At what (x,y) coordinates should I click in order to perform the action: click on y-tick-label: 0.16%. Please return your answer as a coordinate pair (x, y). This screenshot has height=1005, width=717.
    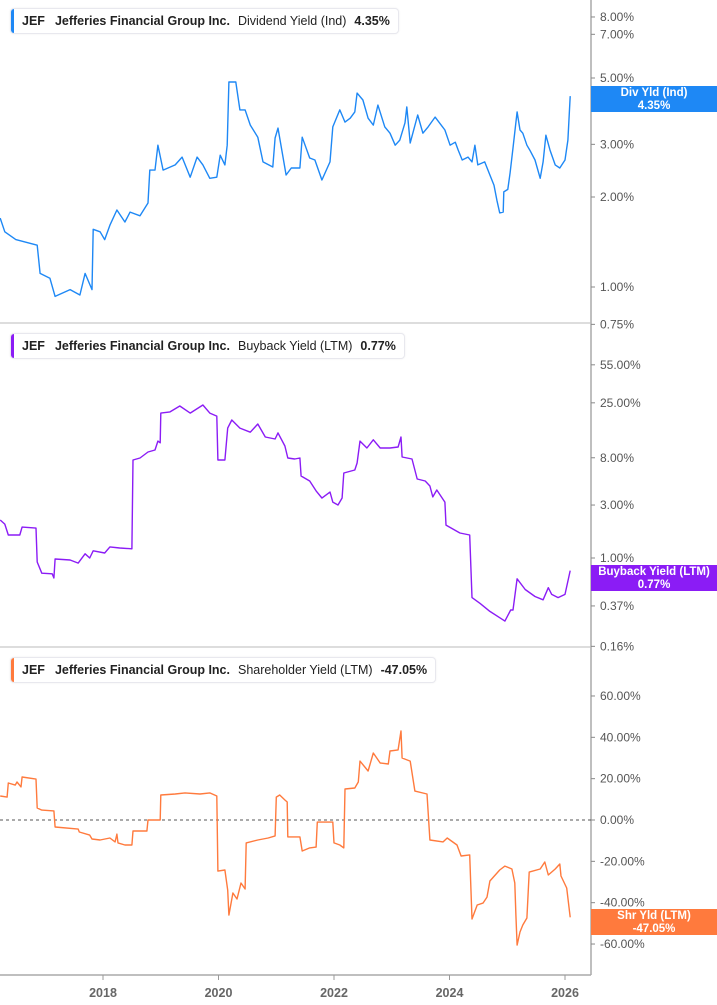
    Looking at the image, I should click on (617, 646).